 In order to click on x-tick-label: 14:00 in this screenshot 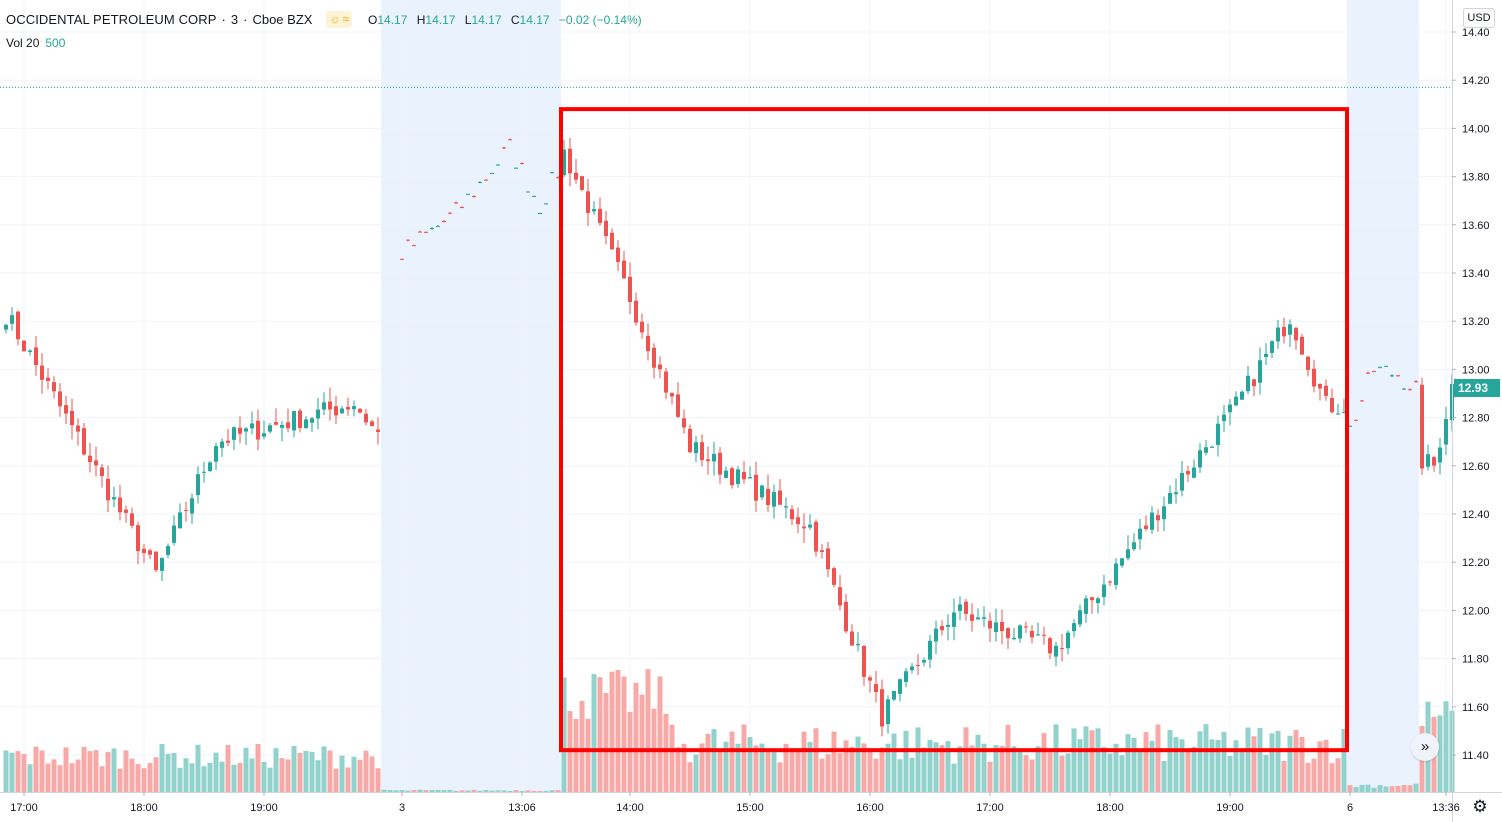, I will do `click(630, 808)`.